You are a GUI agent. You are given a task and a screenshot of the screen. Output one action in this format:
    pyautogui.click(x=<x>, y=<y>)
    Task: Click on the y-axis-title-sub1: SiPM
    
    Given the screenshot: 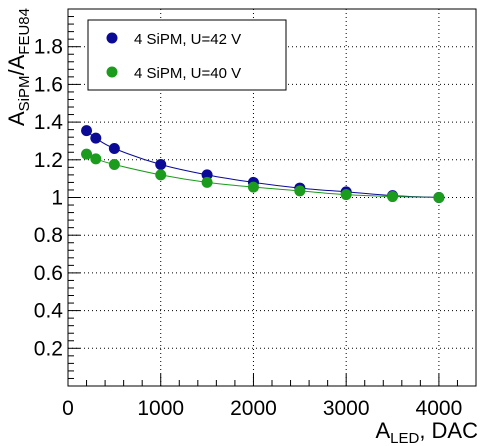 What is the action you would take?
    pyautogui.click(x=24, y=93)
    